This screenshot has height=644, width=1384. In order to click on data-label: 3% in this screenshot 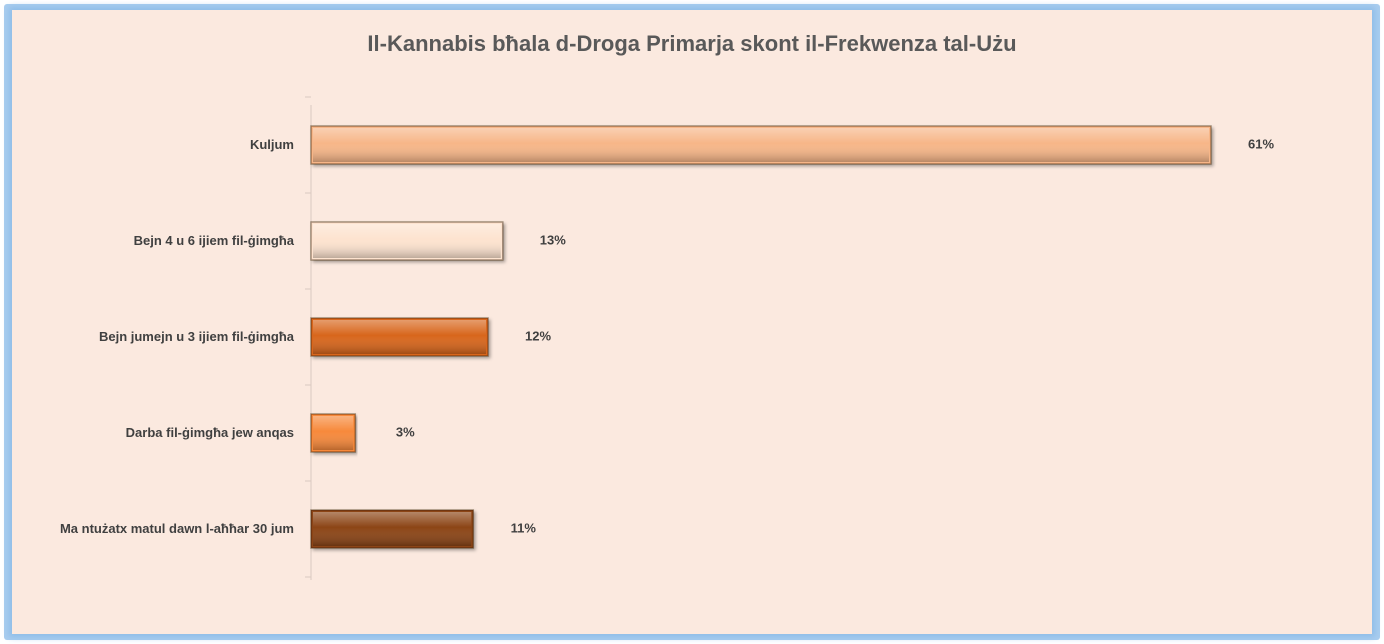, I will do `click(405, 431)`.